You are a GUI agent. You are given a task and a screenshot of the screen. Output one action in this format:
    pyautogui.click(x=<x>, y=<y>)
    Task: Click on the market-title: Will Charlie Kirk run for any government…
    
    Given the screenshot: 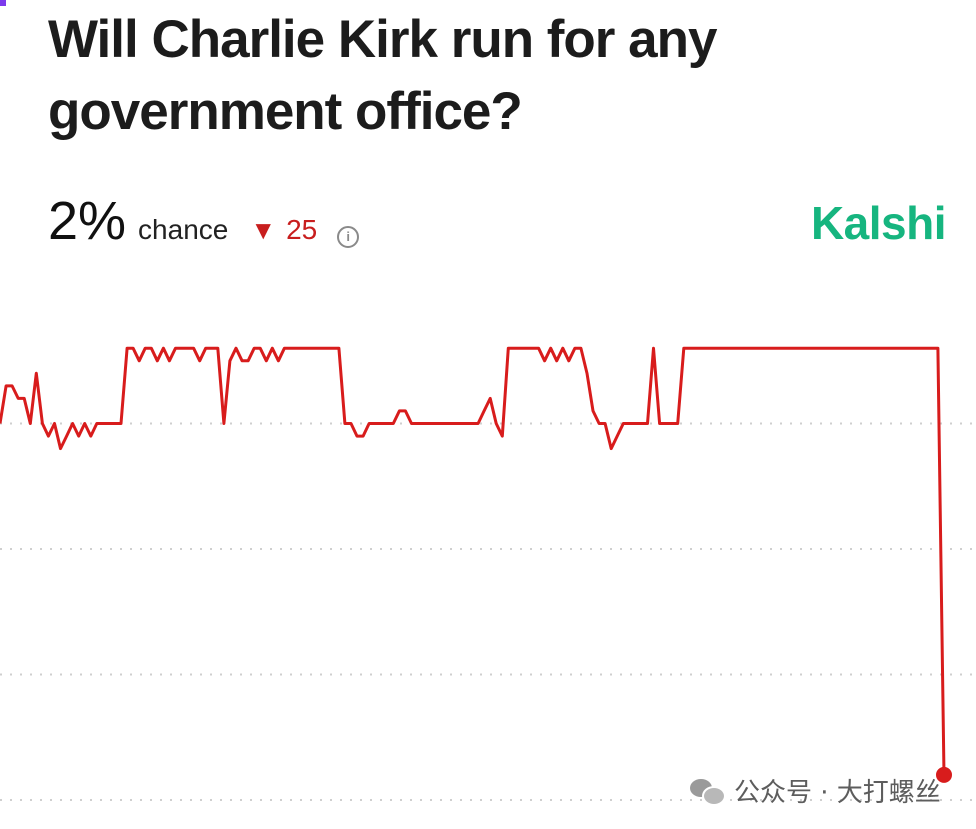 What is the action you would take?
    pyautogui.click(x=383, y=75)
    